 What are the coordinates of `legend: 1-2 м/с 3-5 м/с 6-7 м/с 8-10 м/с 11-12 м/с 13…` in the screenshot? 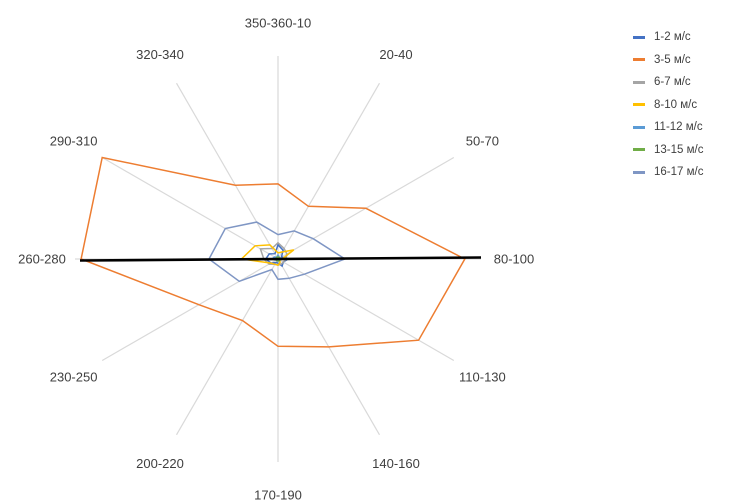 It's located at (668, 105).